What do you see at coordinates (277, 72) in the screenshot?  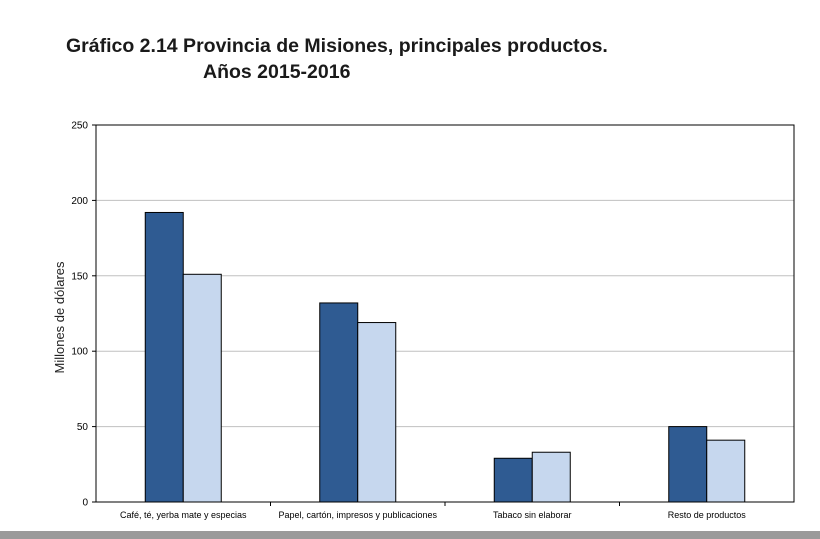 I see `chart-title-line-2: Años 2015-2016` at bounding box center [277, 72].